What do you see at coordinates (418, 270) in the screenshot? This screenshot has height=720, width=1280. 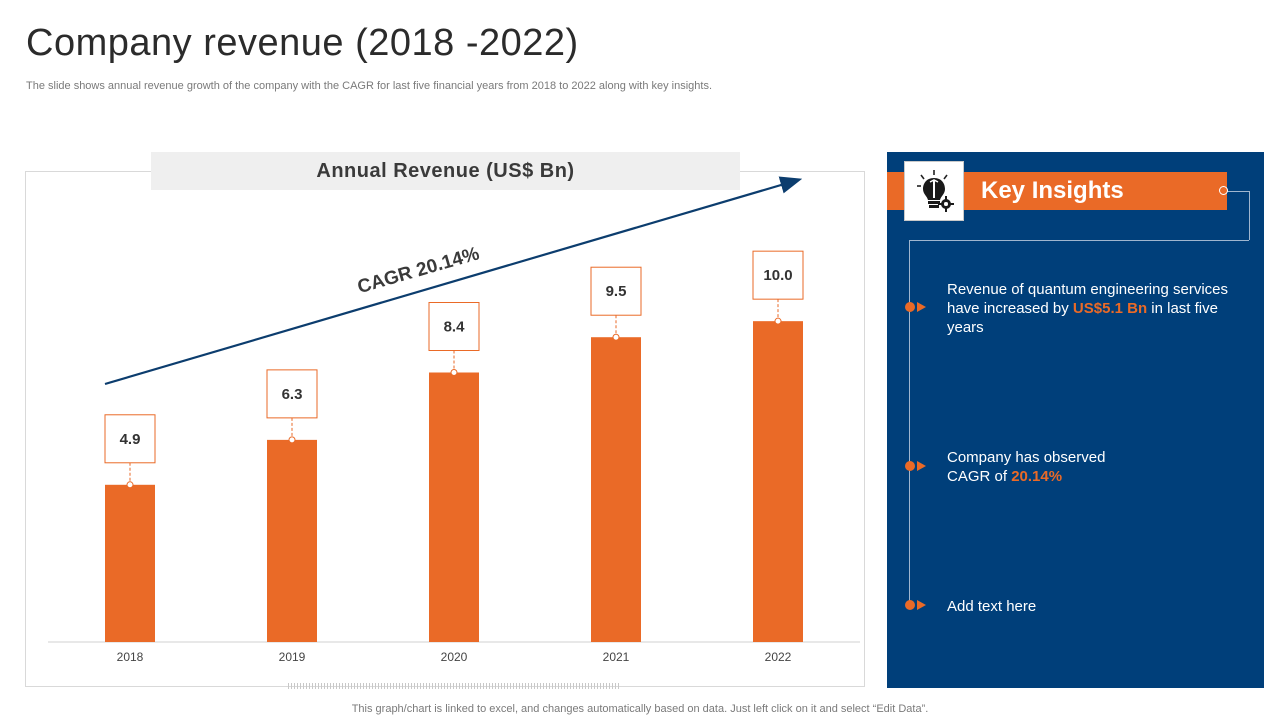 I see `cagr-annotation: CAGR 20.14%` at bounding box center [418, 270].